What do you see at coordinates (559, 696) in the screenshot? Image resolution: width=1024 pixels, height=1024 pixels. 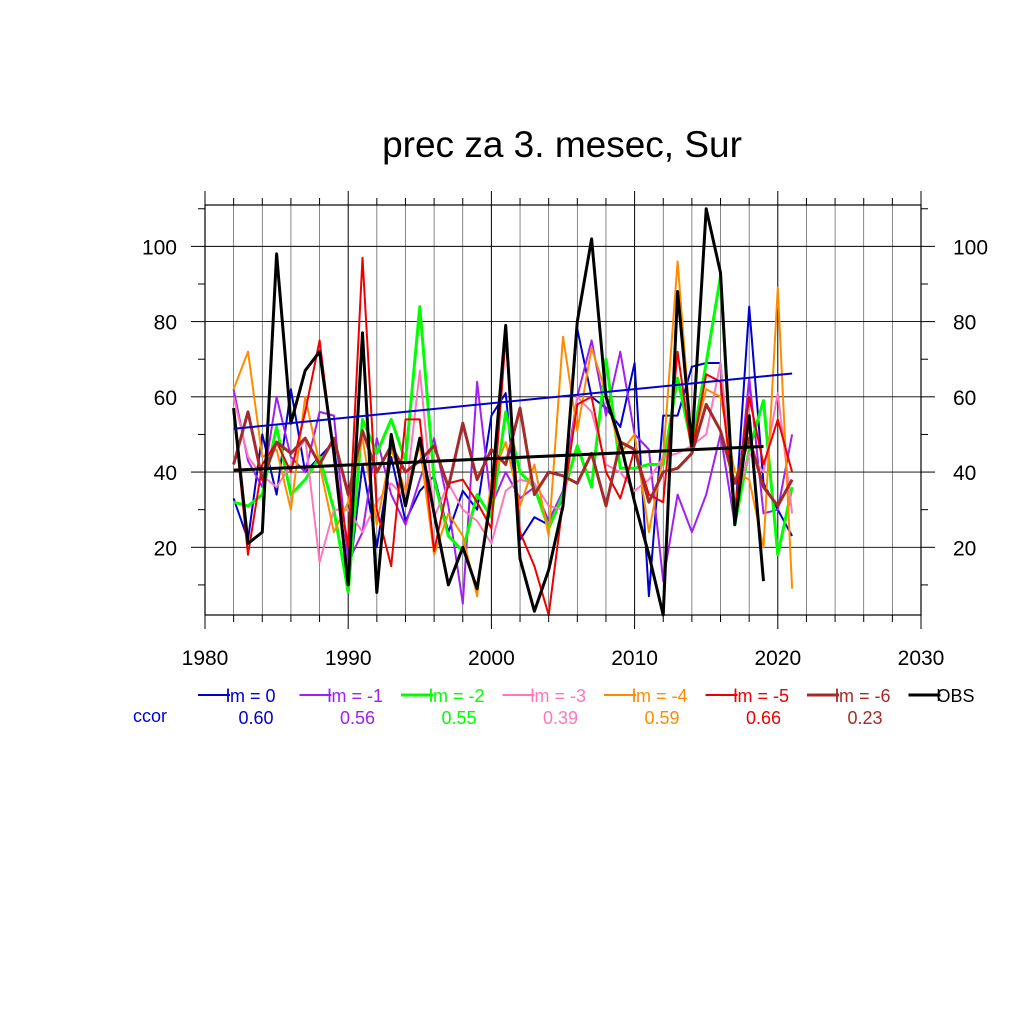 I see `legend-label: lm = -3` at bounding box center [559, 696].